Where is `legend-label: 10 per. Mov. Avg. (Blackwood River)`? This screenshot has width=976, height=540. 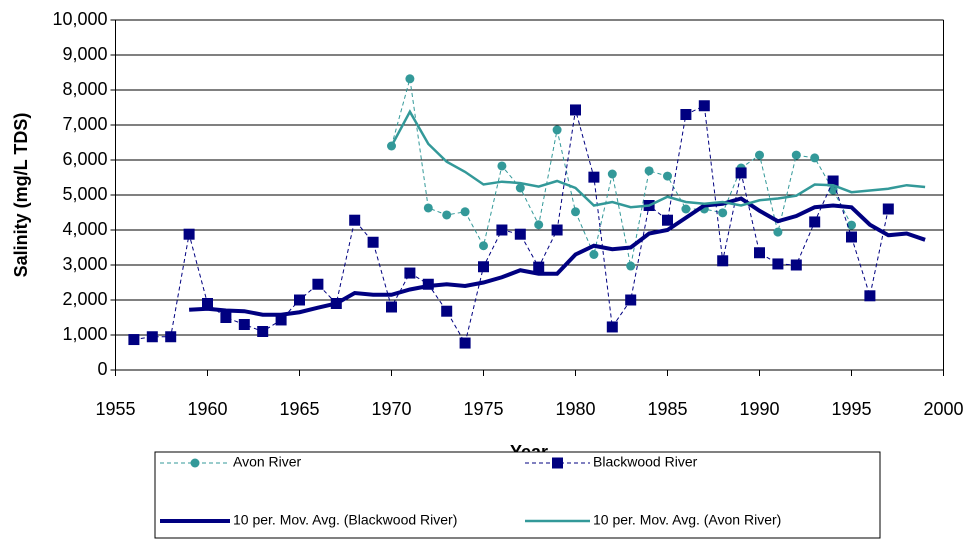
legend-label: 10 per. Mov. Avg. (Blackwood River) is located at coordinates (345, 520).